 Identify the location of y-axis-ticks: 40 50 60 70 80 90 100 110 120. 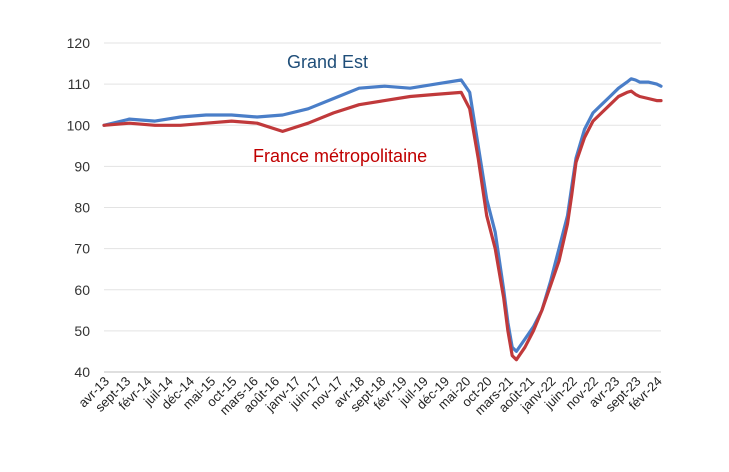
(79, 207).